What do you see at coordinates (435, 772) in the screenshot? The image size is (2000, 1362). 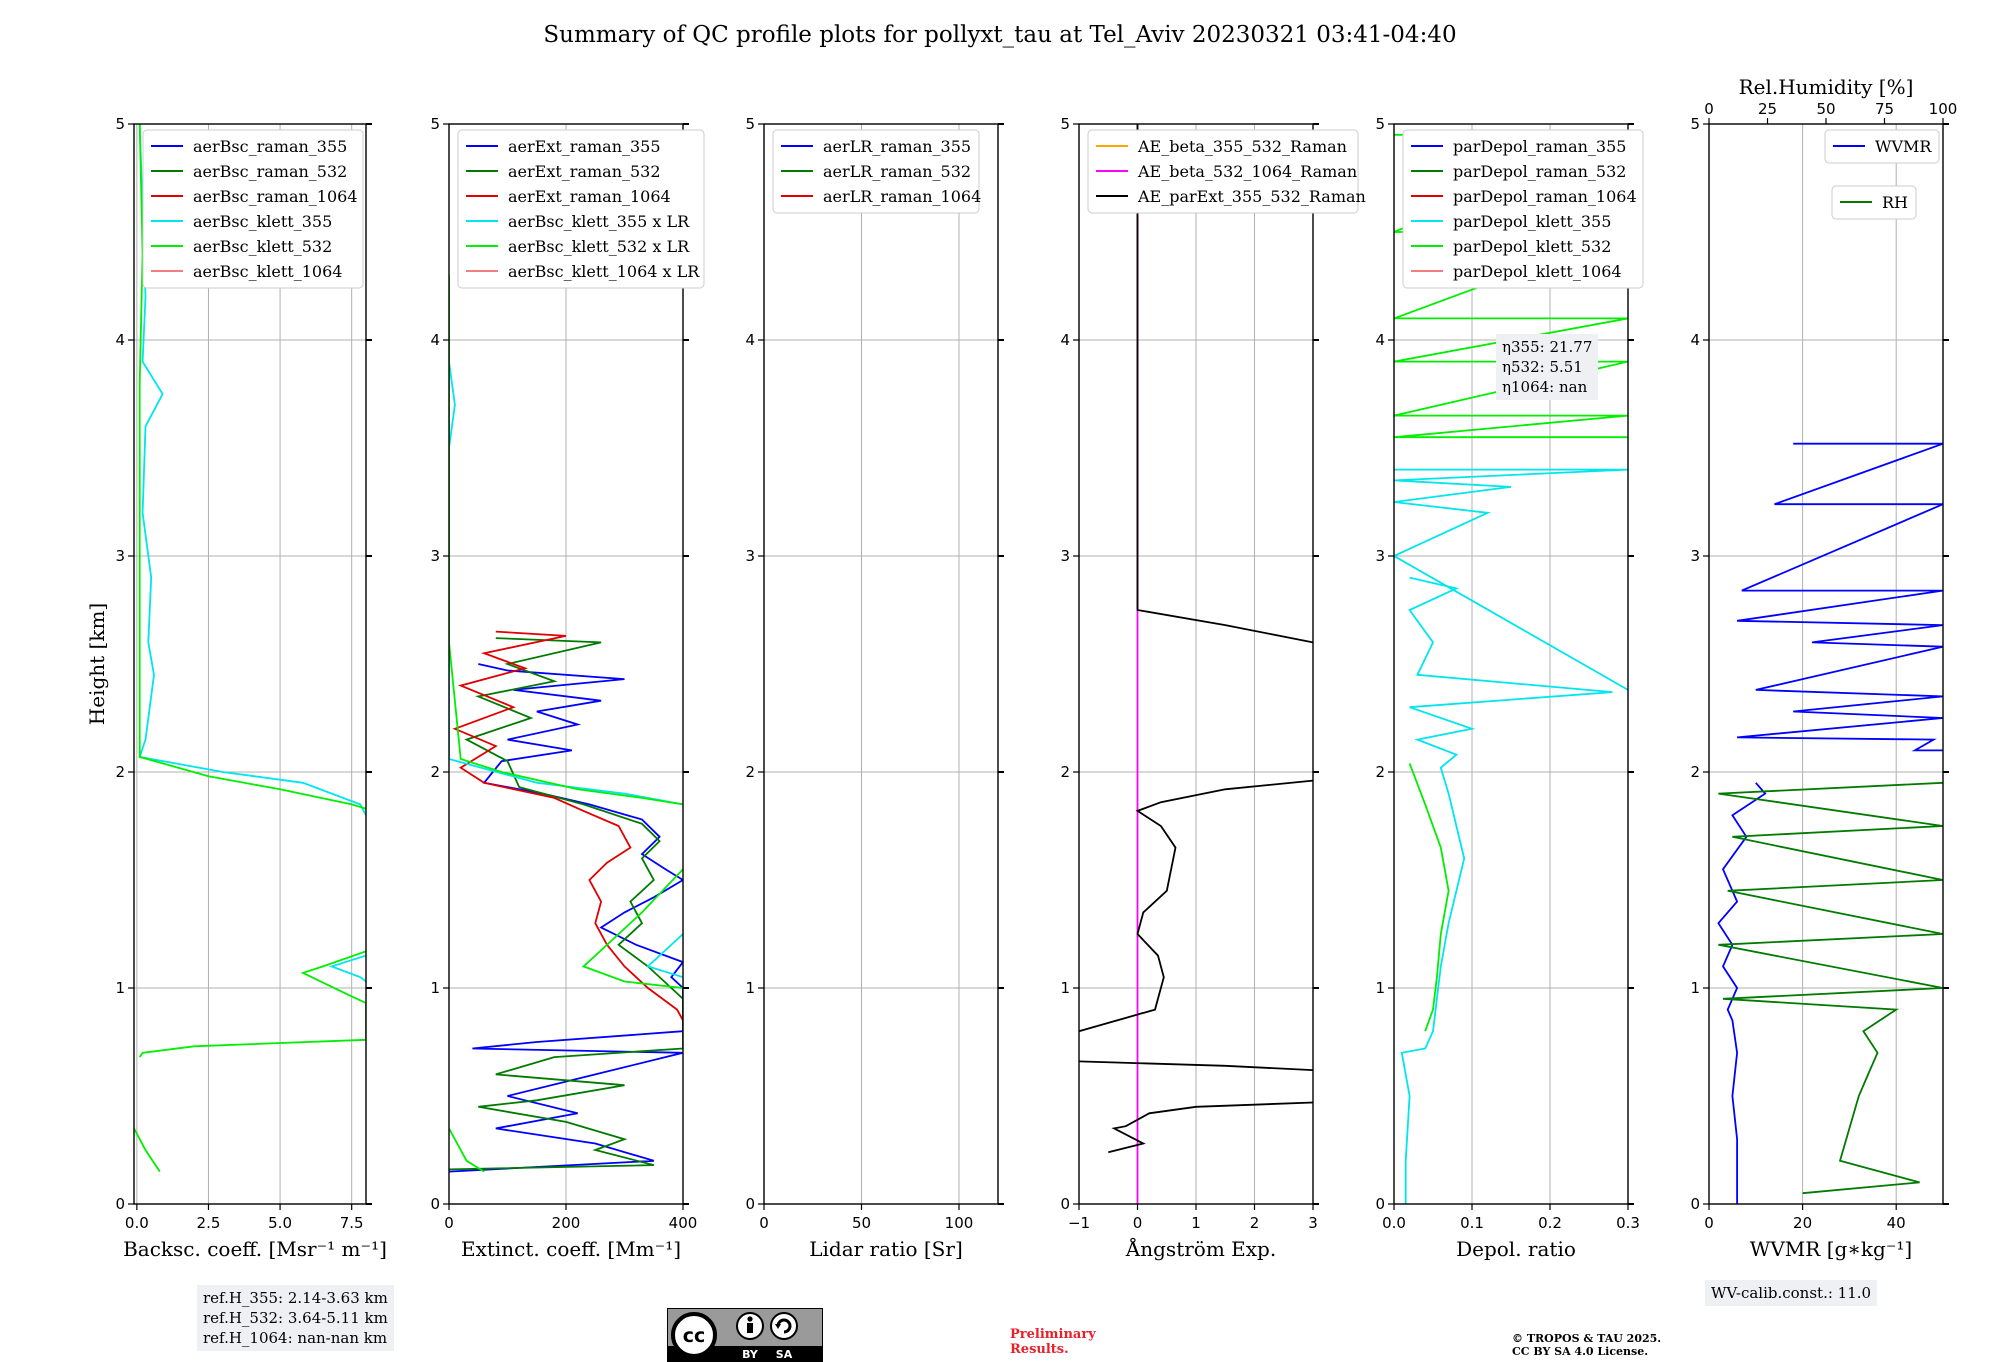 I see `y-tick-label: 2` at bounding box center [435, 772].